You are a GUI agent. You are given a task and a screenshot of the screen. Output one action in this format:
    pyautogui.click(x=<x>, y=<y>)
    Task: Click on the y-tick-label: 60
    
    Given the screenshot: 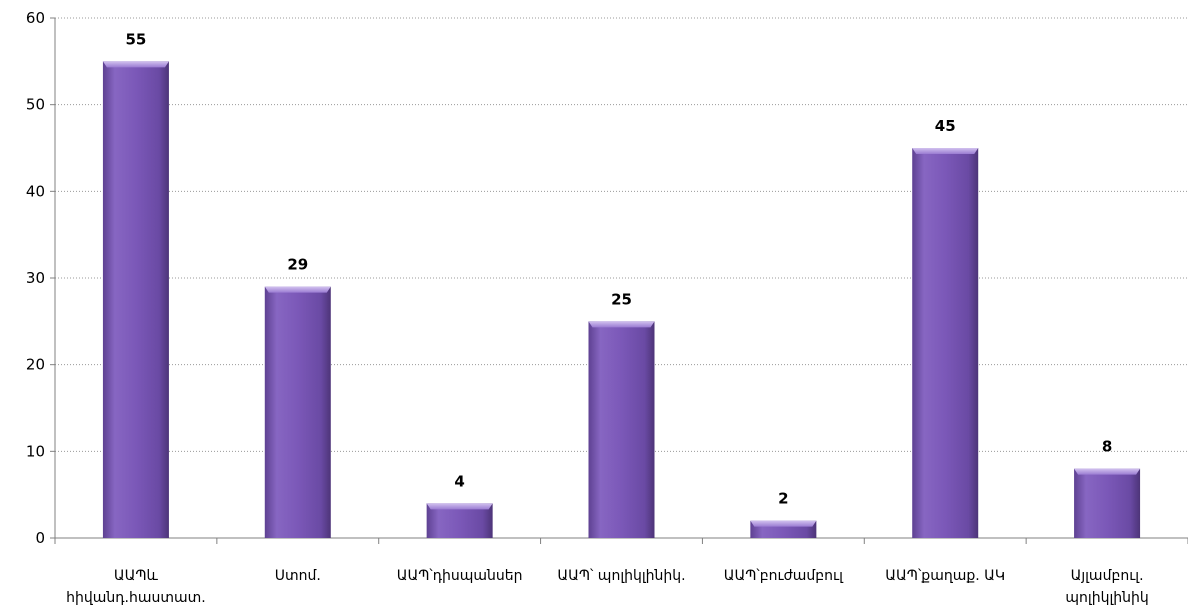 What is the action you would take?
    pyautogui.click(x=35, y=18)
    